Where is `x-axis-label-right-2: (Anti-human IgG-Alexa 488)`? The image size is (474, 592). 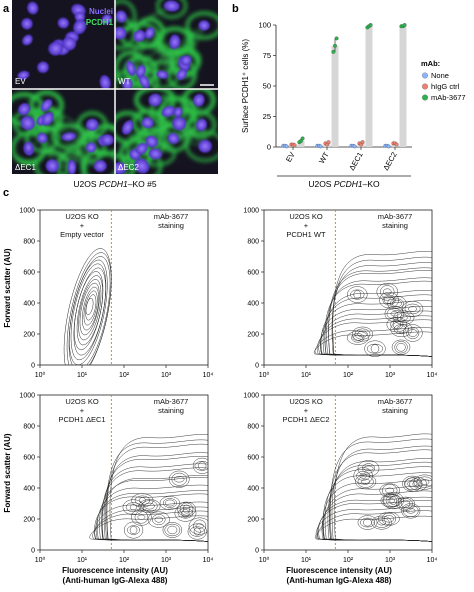
x-axis-label-right-2: (Anti-human IgG-Alexa 488) is located at coordinates (339, 580).